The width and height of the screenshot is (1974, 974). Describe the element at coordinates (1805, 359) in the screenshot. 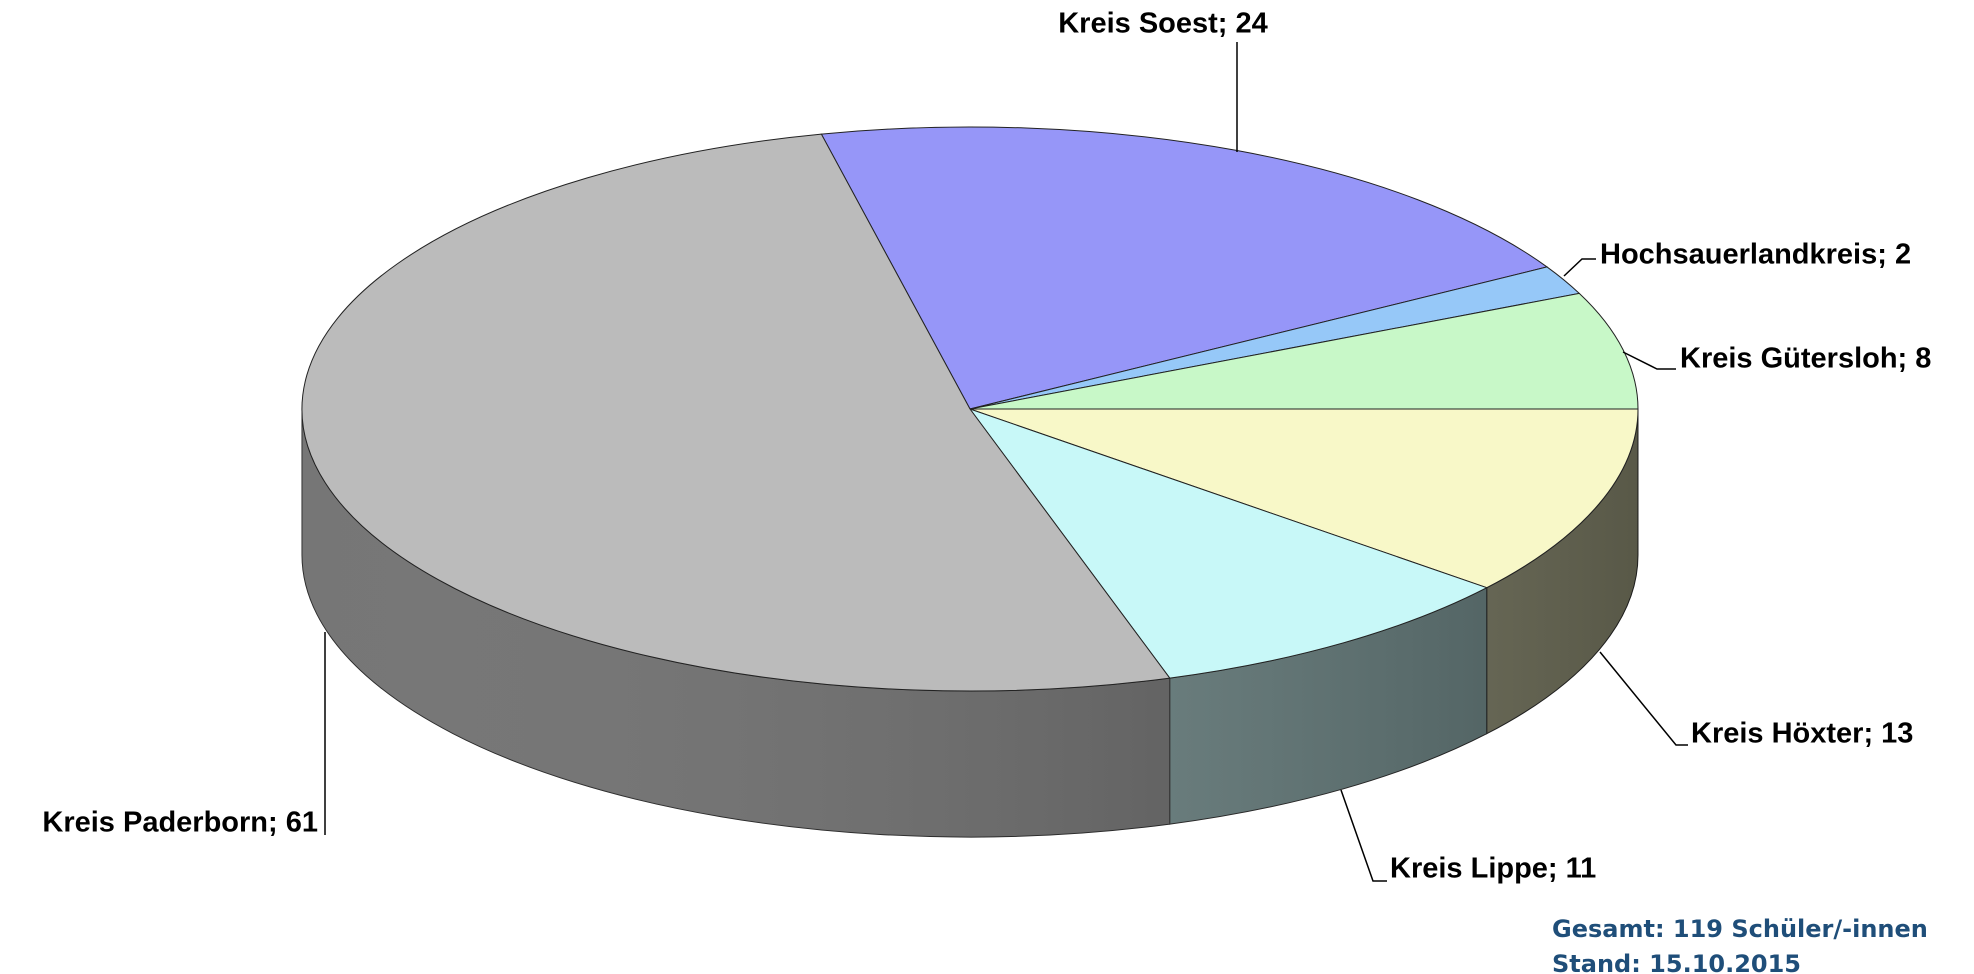

I see `data-label: Kreis Gütersloh; 8` at that location.